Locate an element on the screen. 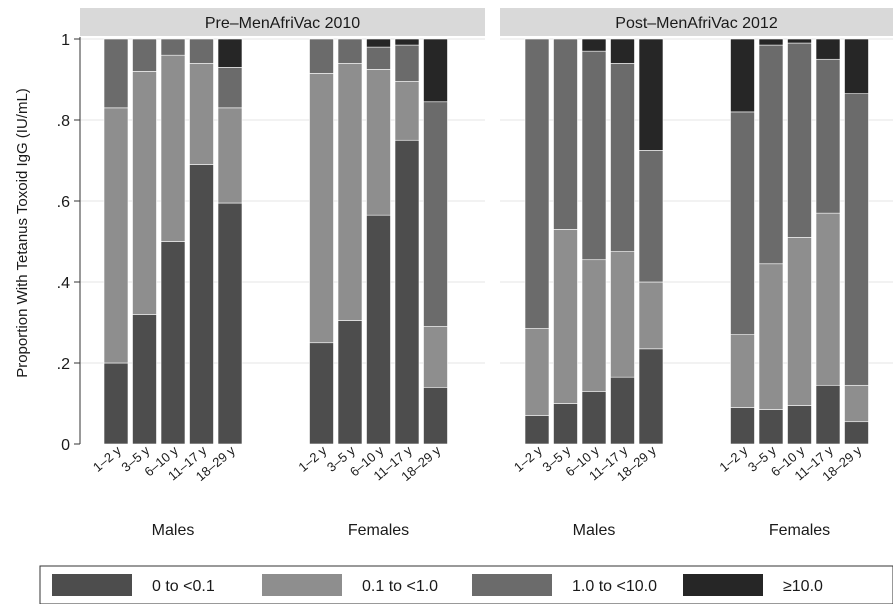 This screenshot has width=893, height=604. panel-title: Pre–MenAfriVac 2010 is located at coordinates (282, 23).